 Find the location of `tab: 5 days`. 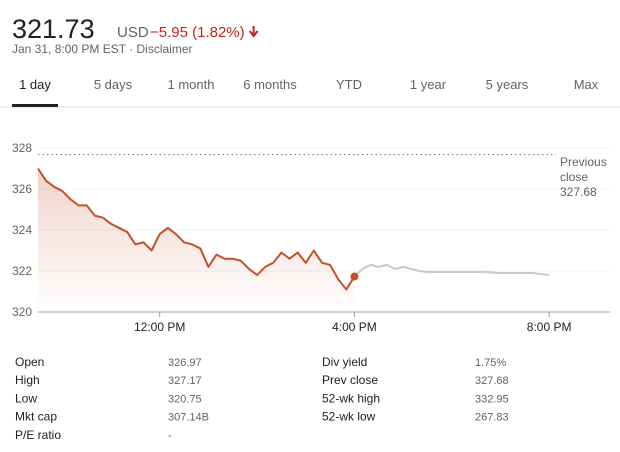

tab: 5 days is located at coordinates (113, 84).